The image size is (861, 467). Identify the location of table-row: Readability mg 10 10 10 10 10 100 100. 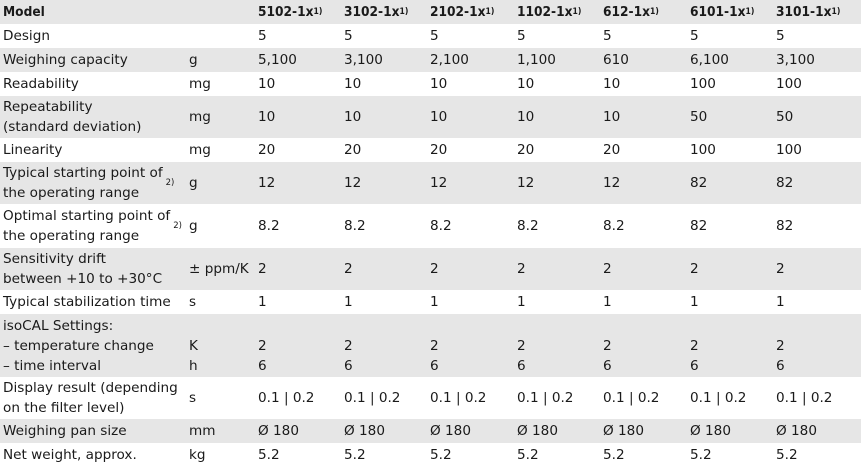
(430, 84).